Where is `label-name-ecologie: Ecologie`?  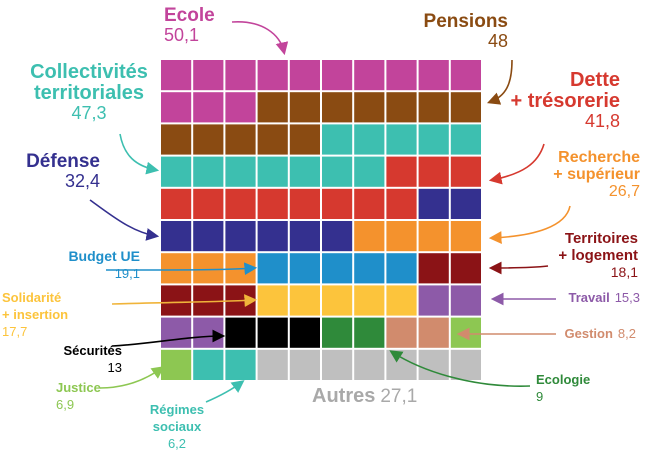
label-name-ecologie: Ecologie is located at coordinates (563, 379).